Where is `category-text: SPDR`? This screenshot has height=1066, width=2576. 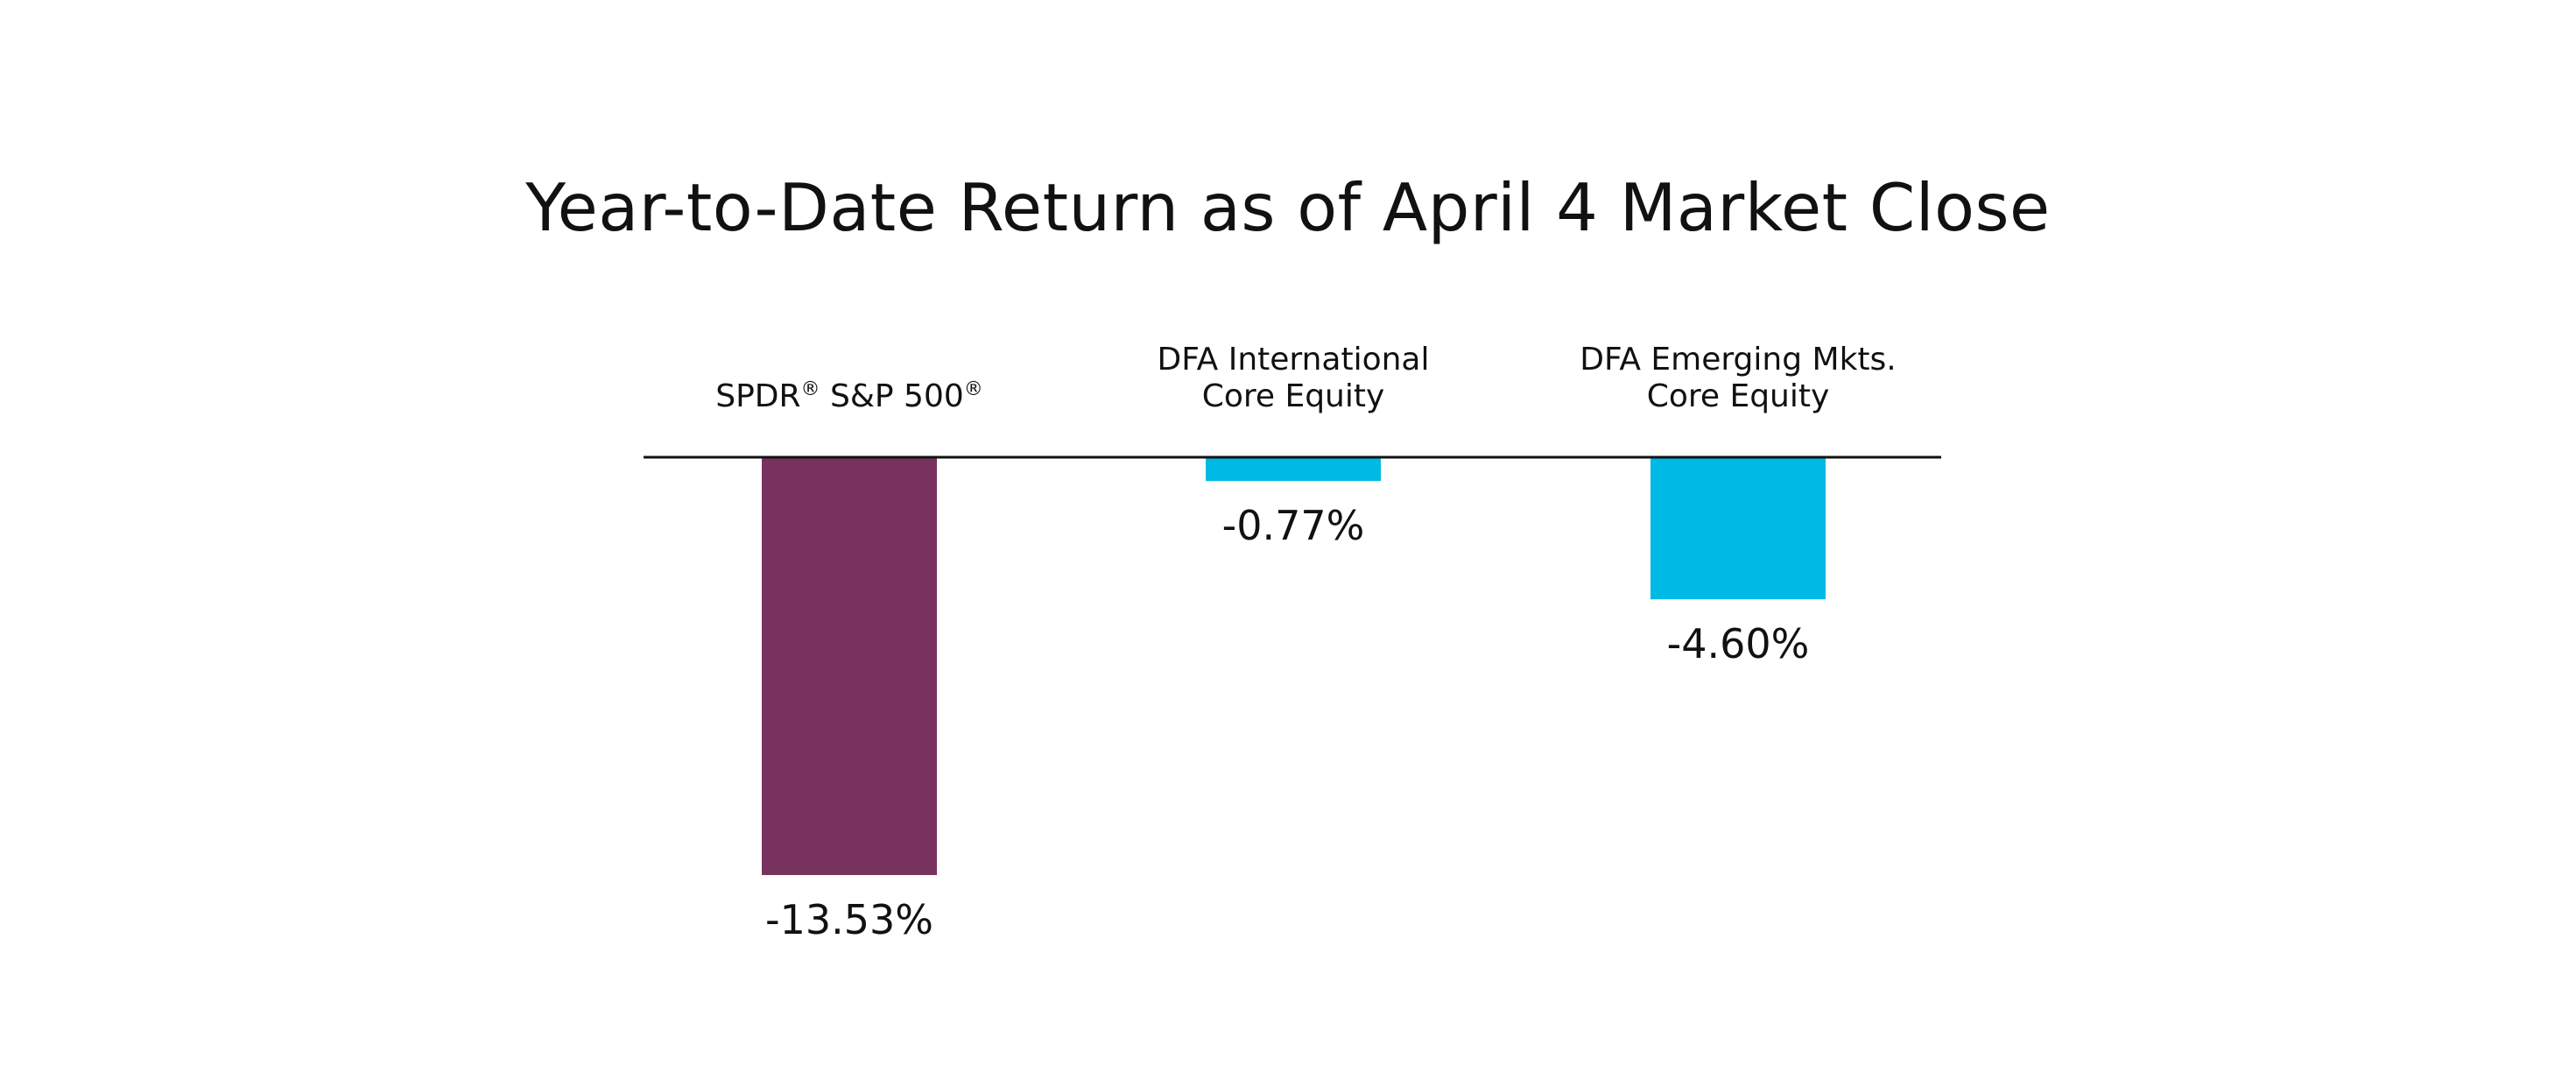 category-text: SPDR is located at coordinates (757, 396).